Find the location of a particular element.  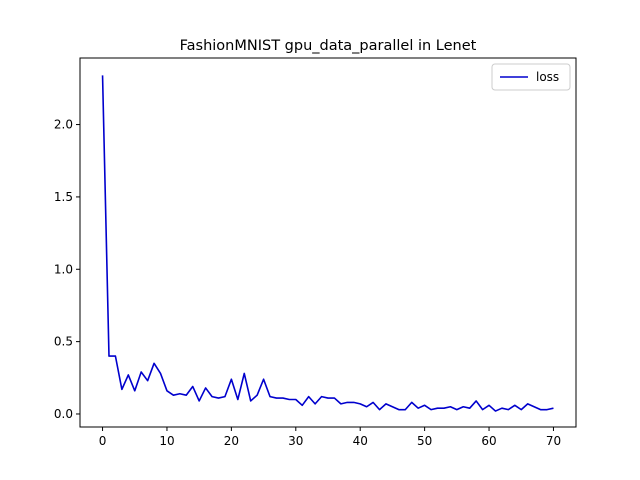

y-tick-label: 1.5 is located at coordinates (63, 197).